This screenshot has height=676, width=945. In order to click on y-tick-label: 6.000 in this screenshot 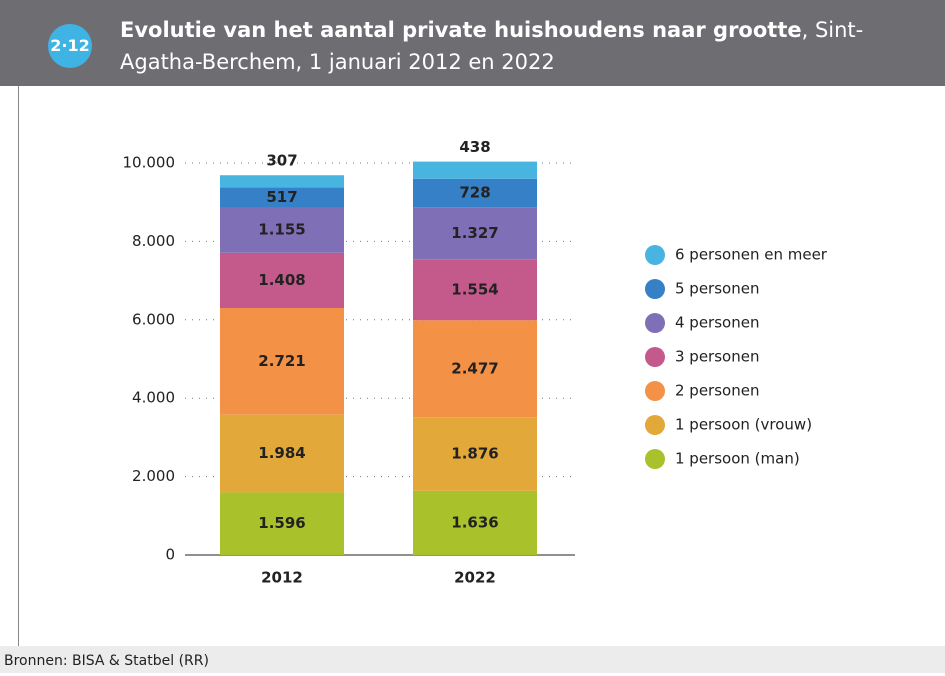, I will do `click(153, 319)`.